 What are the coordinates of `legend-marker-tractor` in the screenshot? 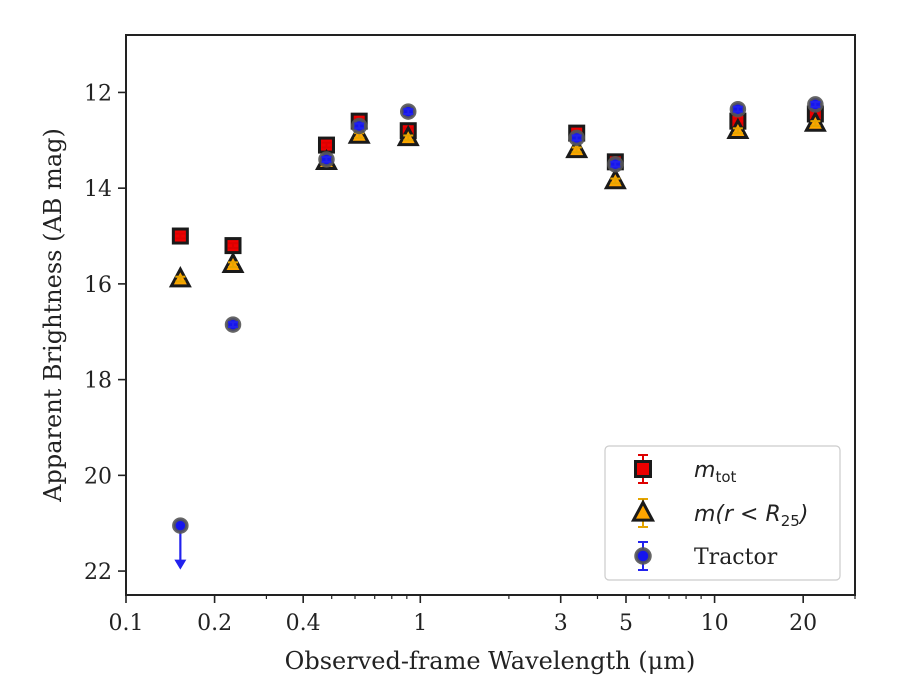 It's located at (643, 556).